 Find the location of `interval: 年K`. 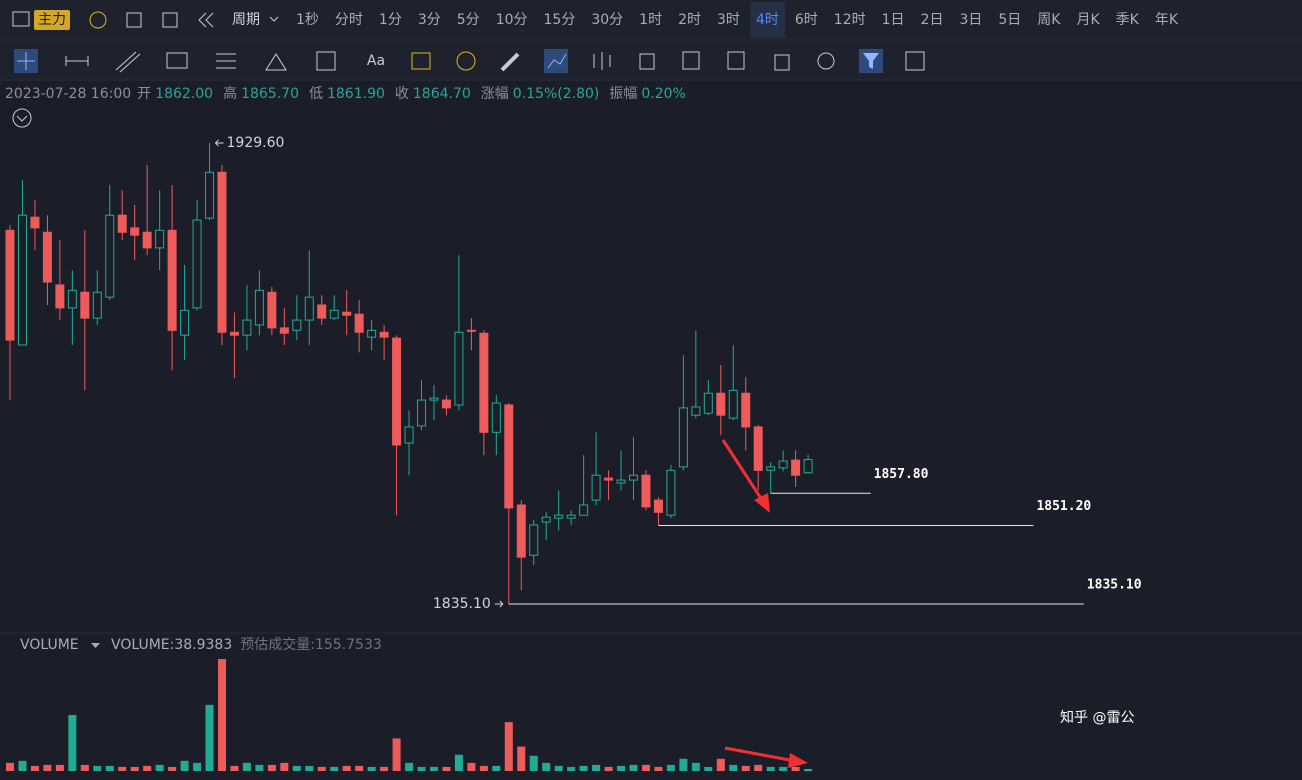

interval: 年K is located at coordinates (1167, 20).